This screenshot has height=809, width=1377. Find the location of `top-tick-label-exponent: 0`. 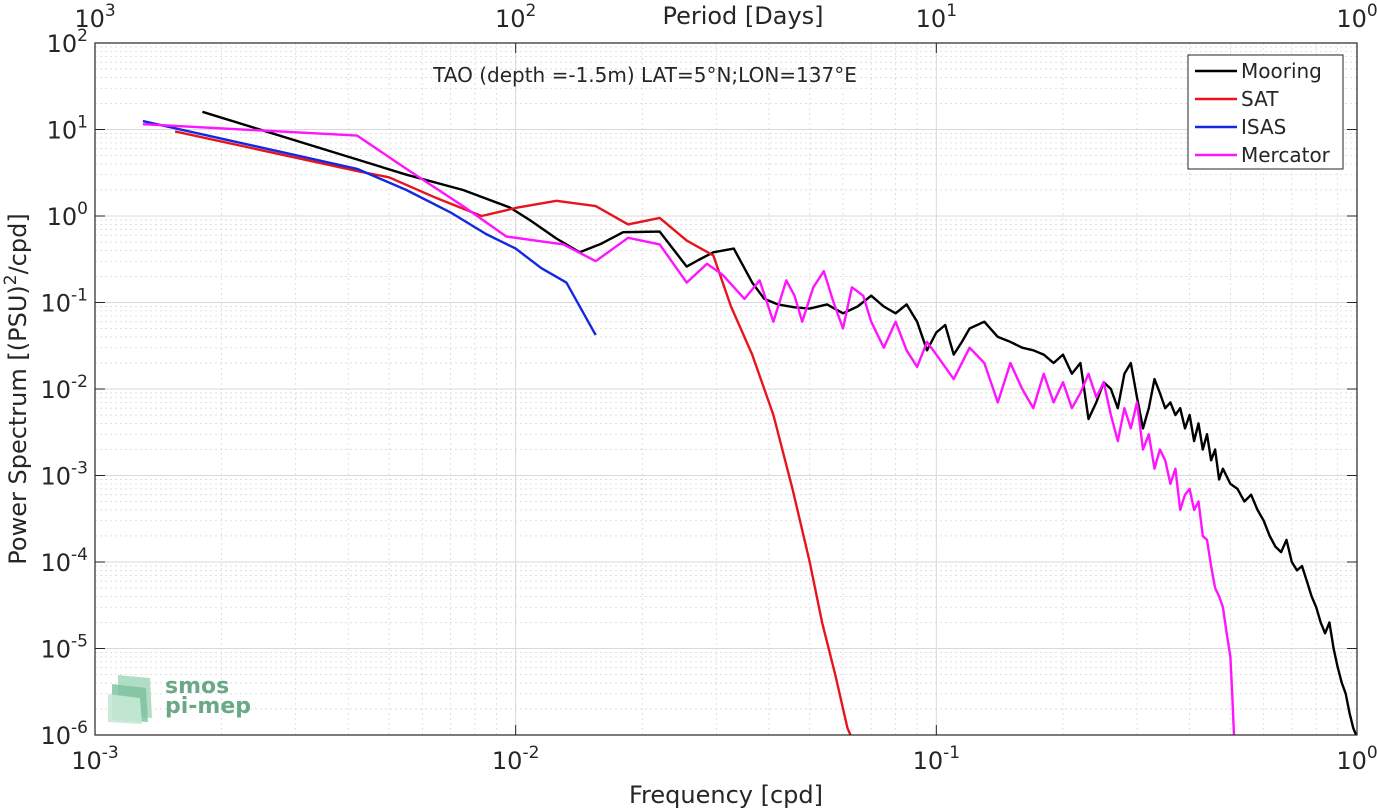

top-tick-label-exponent: 0 is located at coordinates (1372, 11).